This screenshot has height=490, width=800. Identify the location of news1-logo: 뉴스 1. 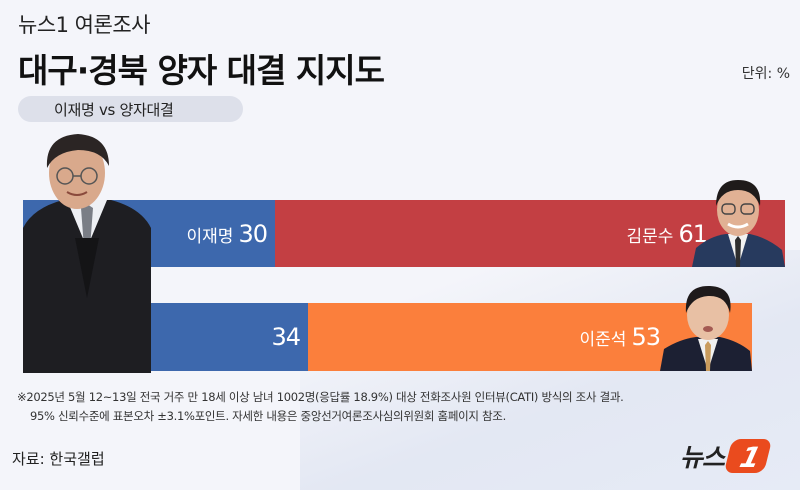
(726, 456).